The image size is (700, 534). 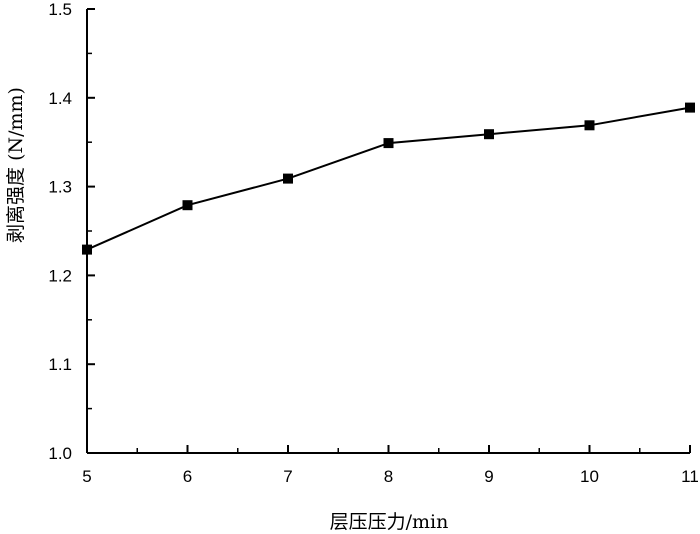 I want to click on x-tick-label: 6, so click(x=187, y=476).